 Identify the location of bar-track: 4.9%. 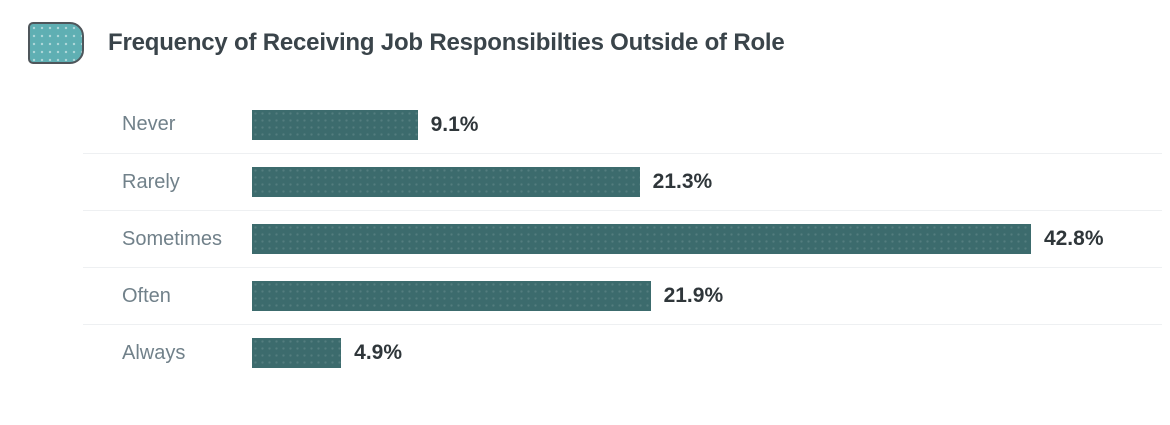
(707, 353).